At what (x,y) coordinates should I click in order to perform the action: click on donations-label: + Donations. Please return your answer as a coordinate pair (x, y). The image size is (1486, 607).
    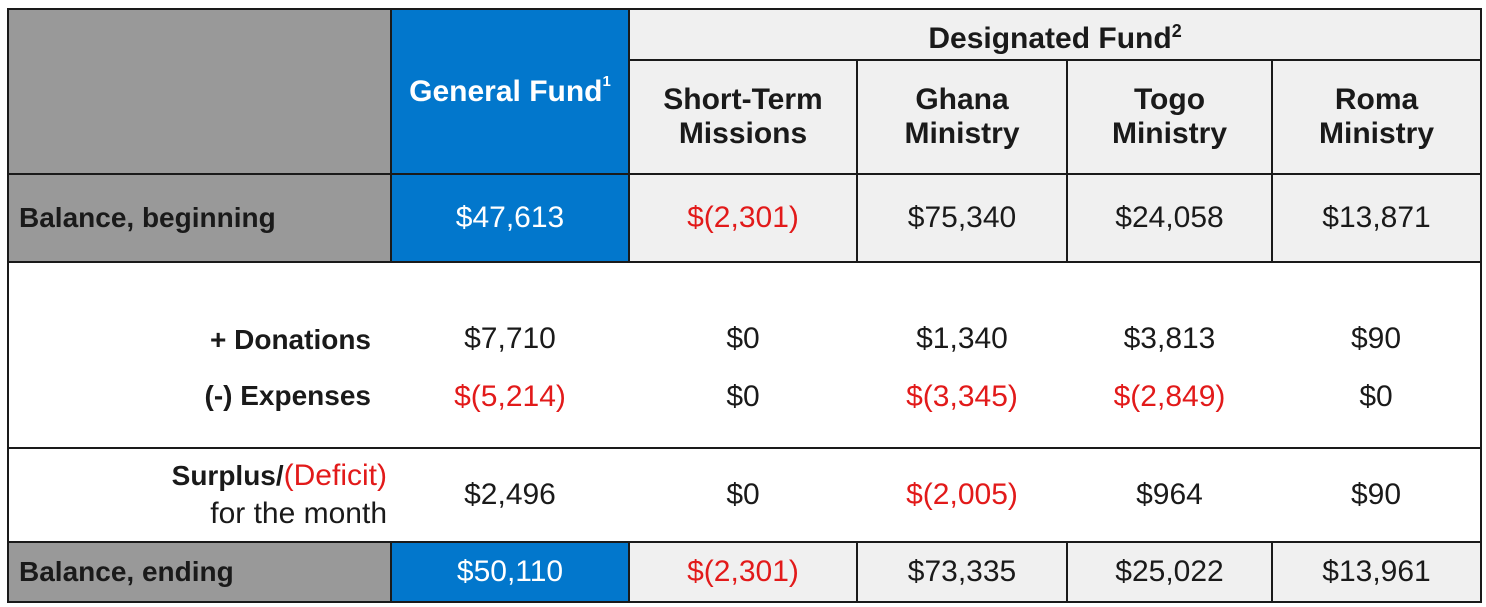
    Looking at the image, I should click on (199, 318).